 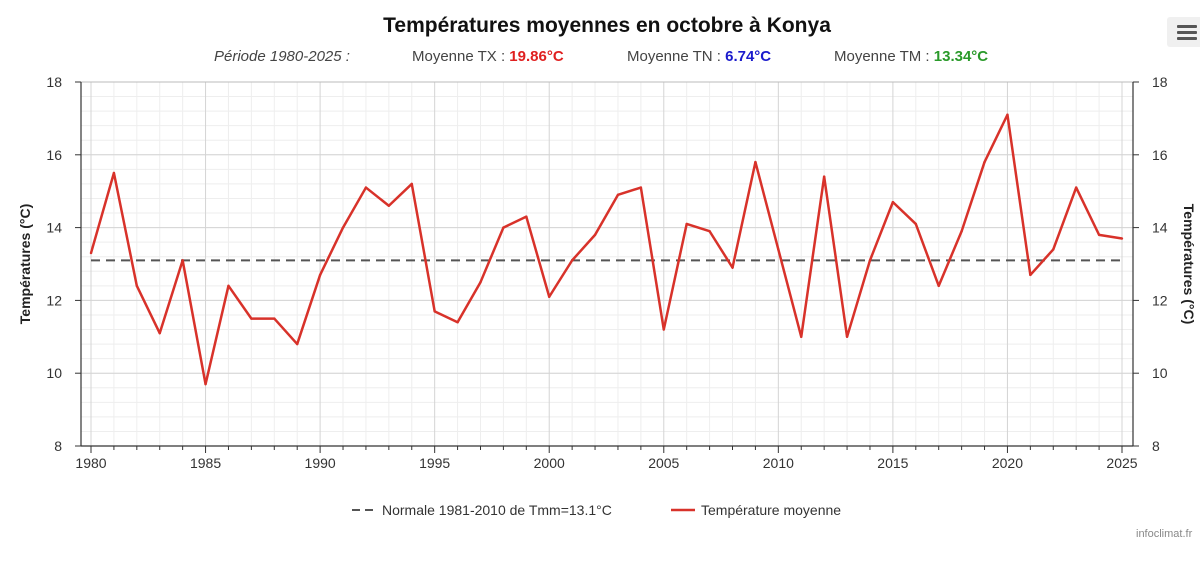 I want to click on x-tick-label: 1990, so click(x=320, y=463).